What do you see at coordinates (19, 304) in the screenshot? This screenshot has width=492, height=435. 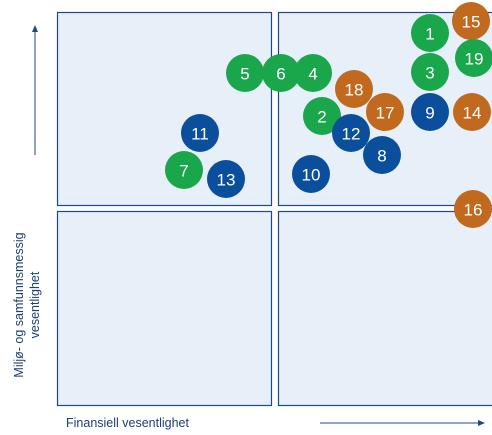 I see `y-axis-label-line: Miljø- og samfunnsmessig` at bounding box center [19, 304].